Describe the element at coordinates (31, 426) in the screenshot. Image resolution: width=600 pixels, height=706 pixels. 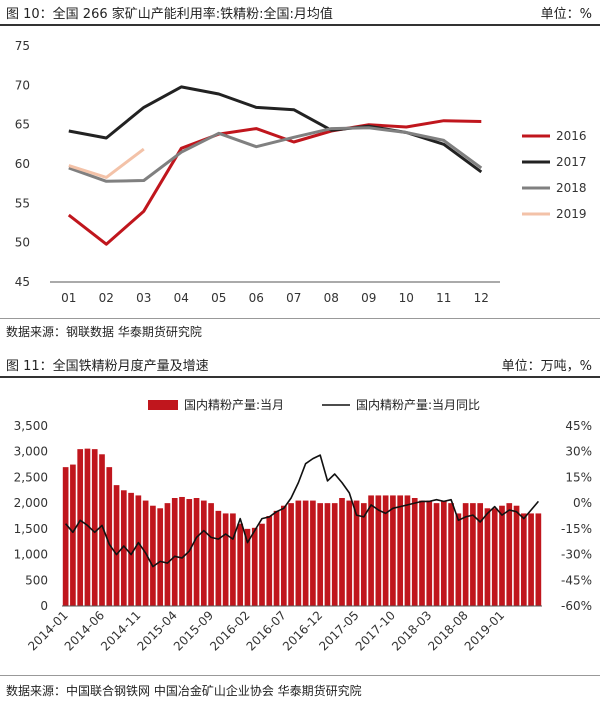
I see `y-left-tick-label: 3,500` at that location.